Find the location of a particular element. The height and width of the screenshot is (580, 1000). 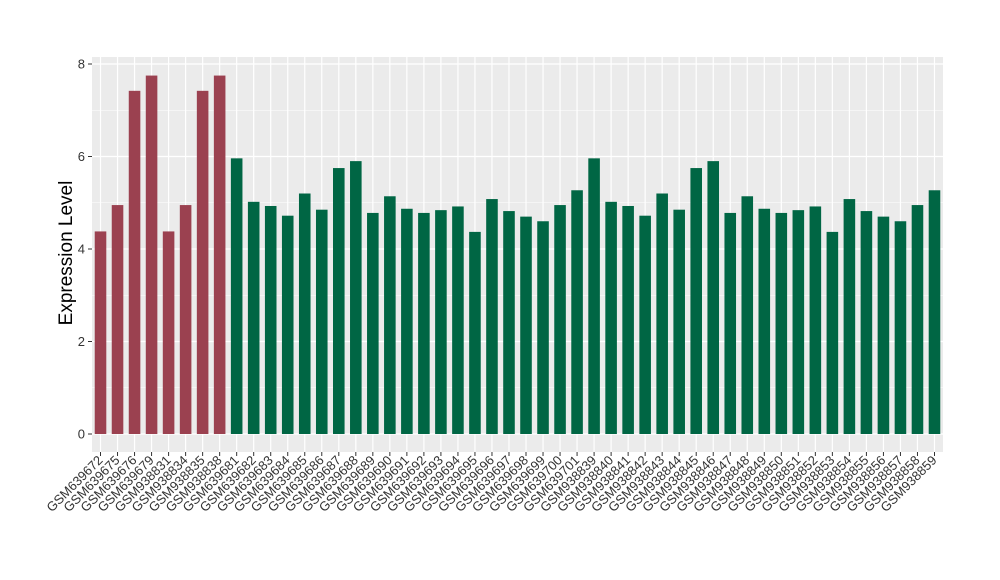

bar-GSM938857 is located at coordinates (900, 327).